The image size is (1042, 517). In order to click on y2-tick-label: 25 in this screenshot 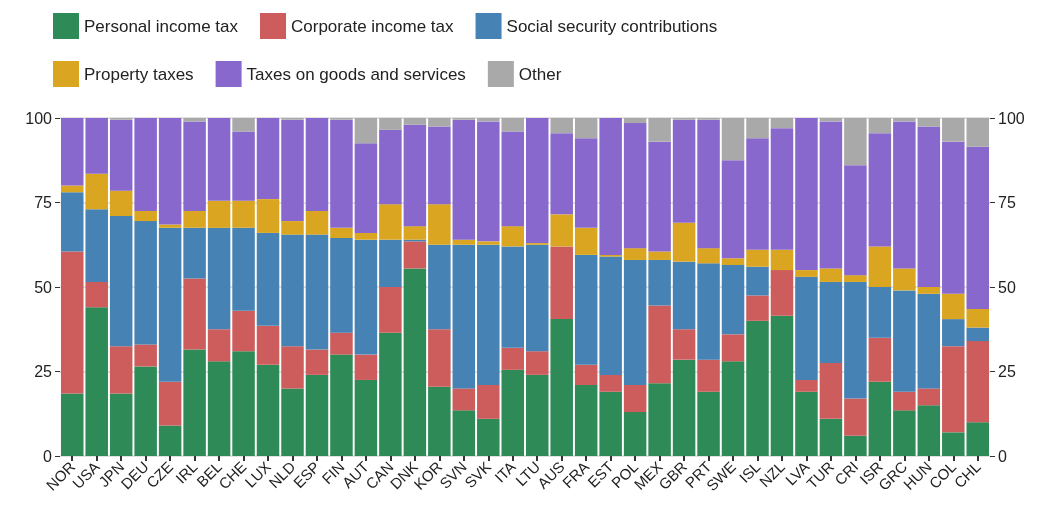, I will do `click(1007, 371)`.